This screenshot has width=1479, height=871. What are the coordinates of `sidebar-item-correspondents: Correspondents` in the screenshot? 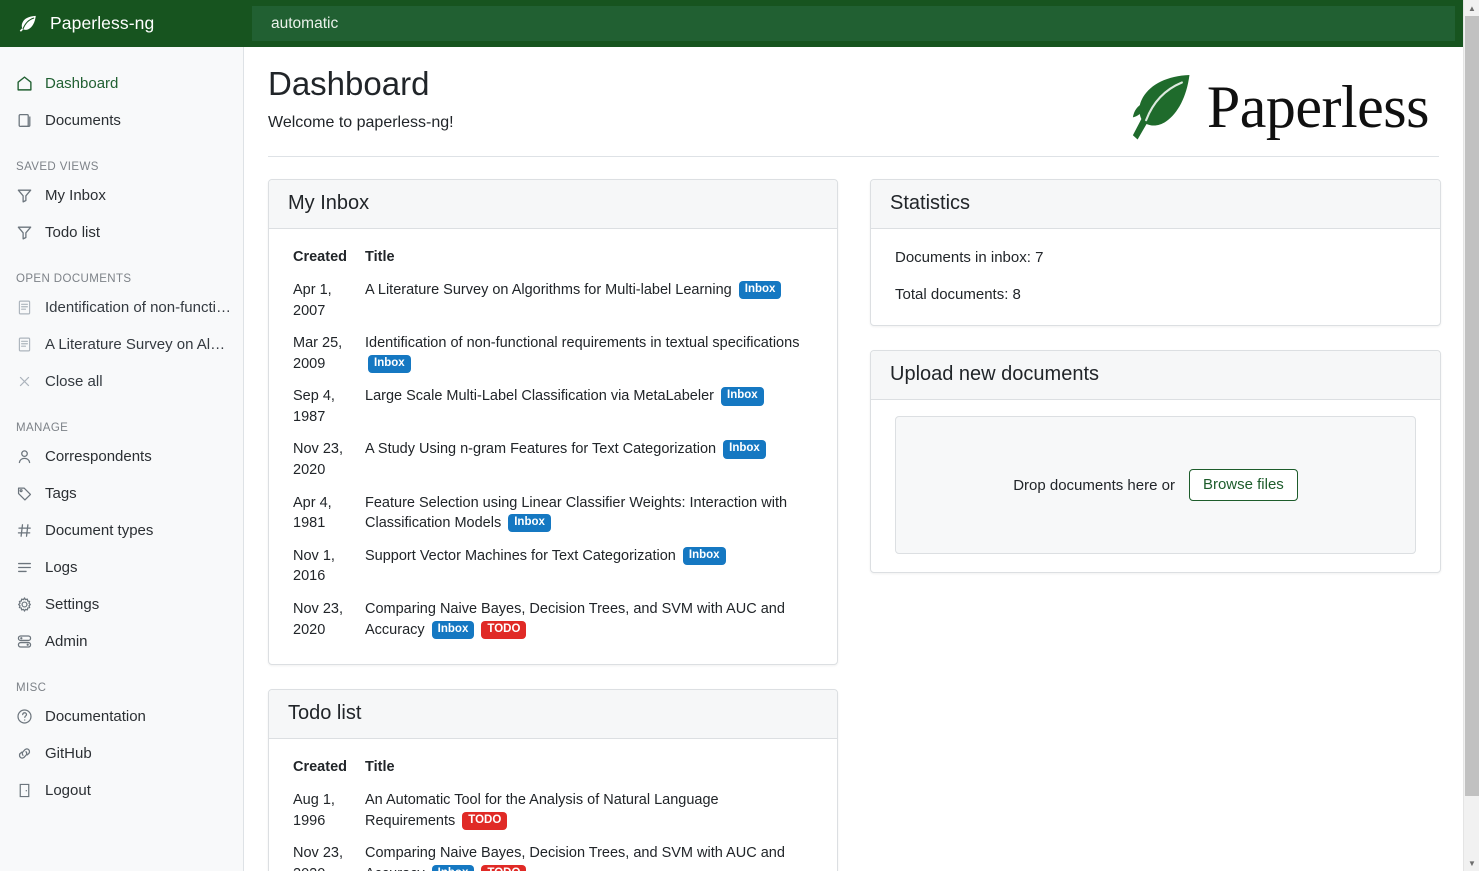 It's located at (121, 456).